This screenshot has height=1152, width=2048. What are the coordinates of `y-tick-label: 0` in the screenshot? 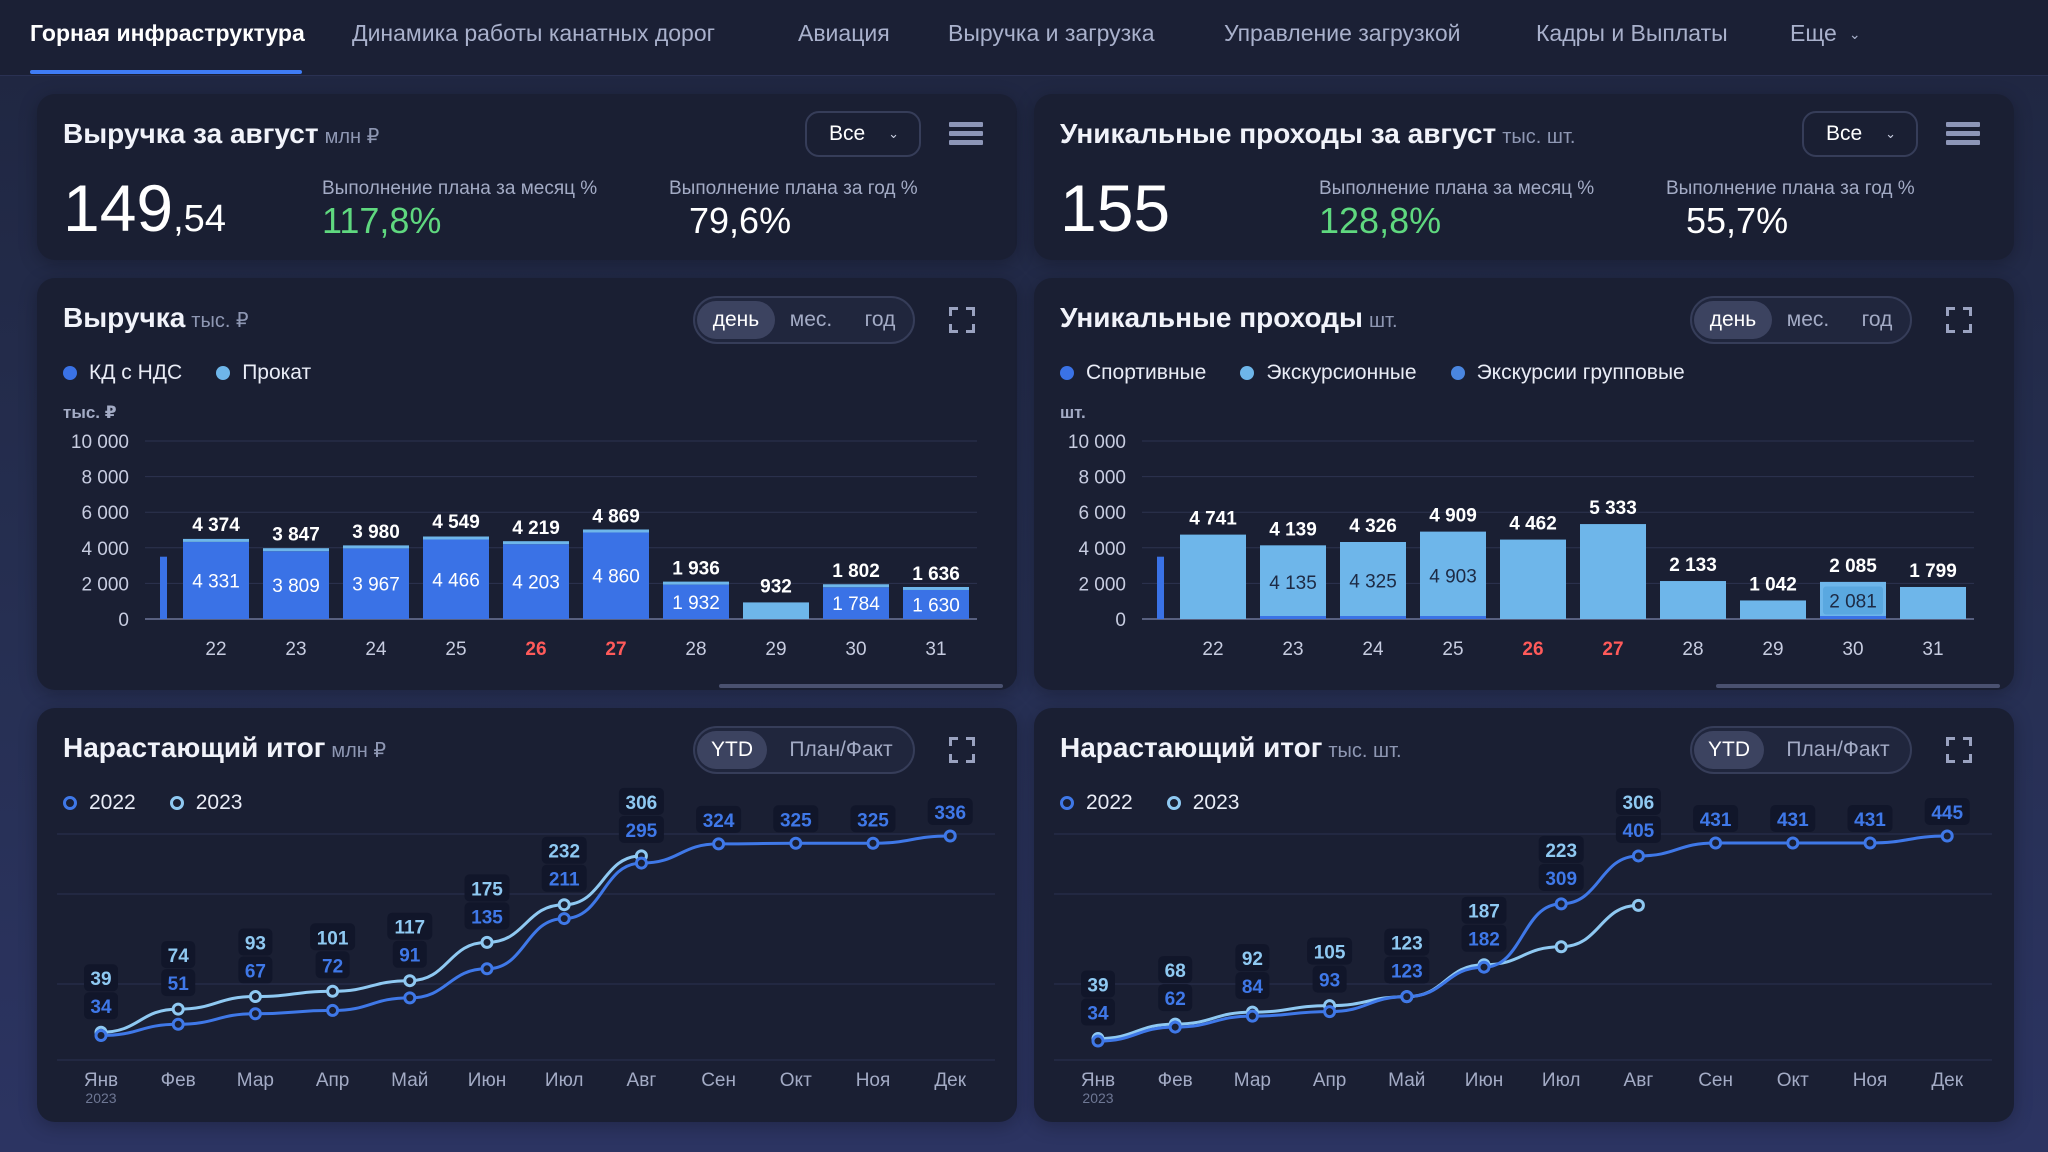 It's located at (1120, 620).